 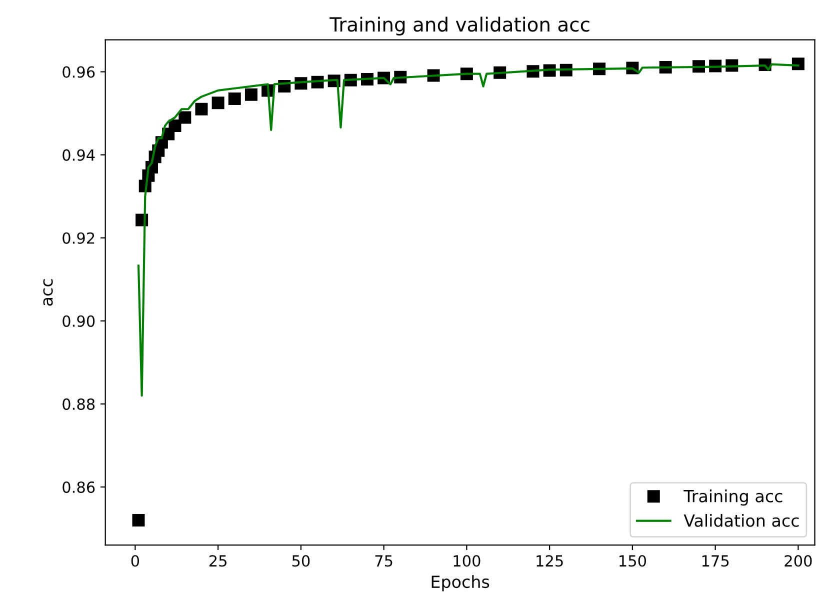 I want to click on chart-title: Training and validation acc, so click(x=460, y=26).